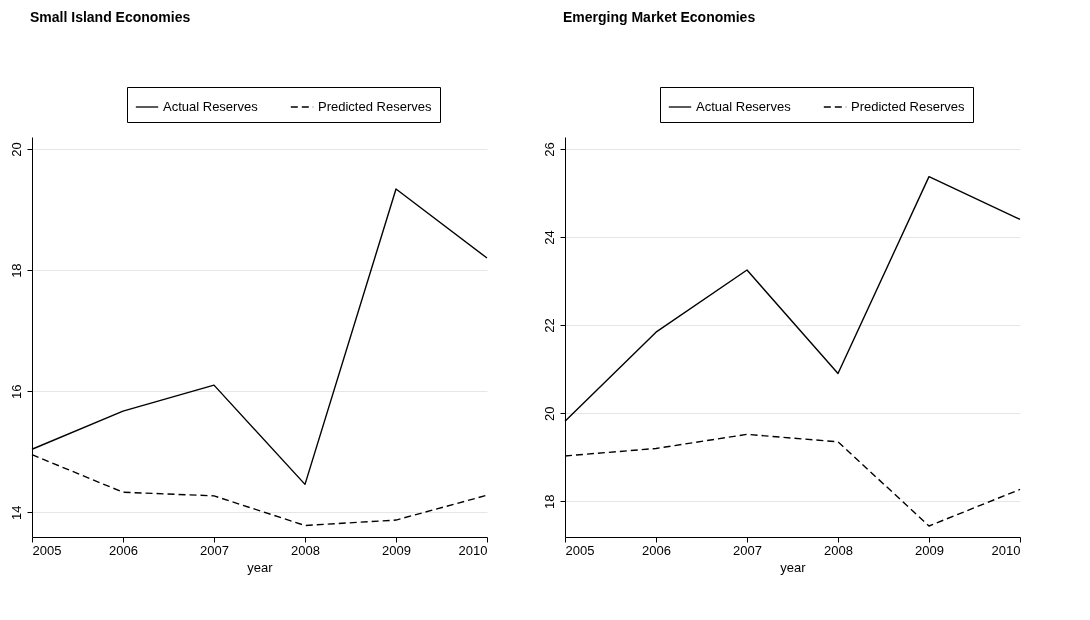  Describe the element at coordinates (16, 512) in the screenshot. I see `y-tick-label: 14` at that location.